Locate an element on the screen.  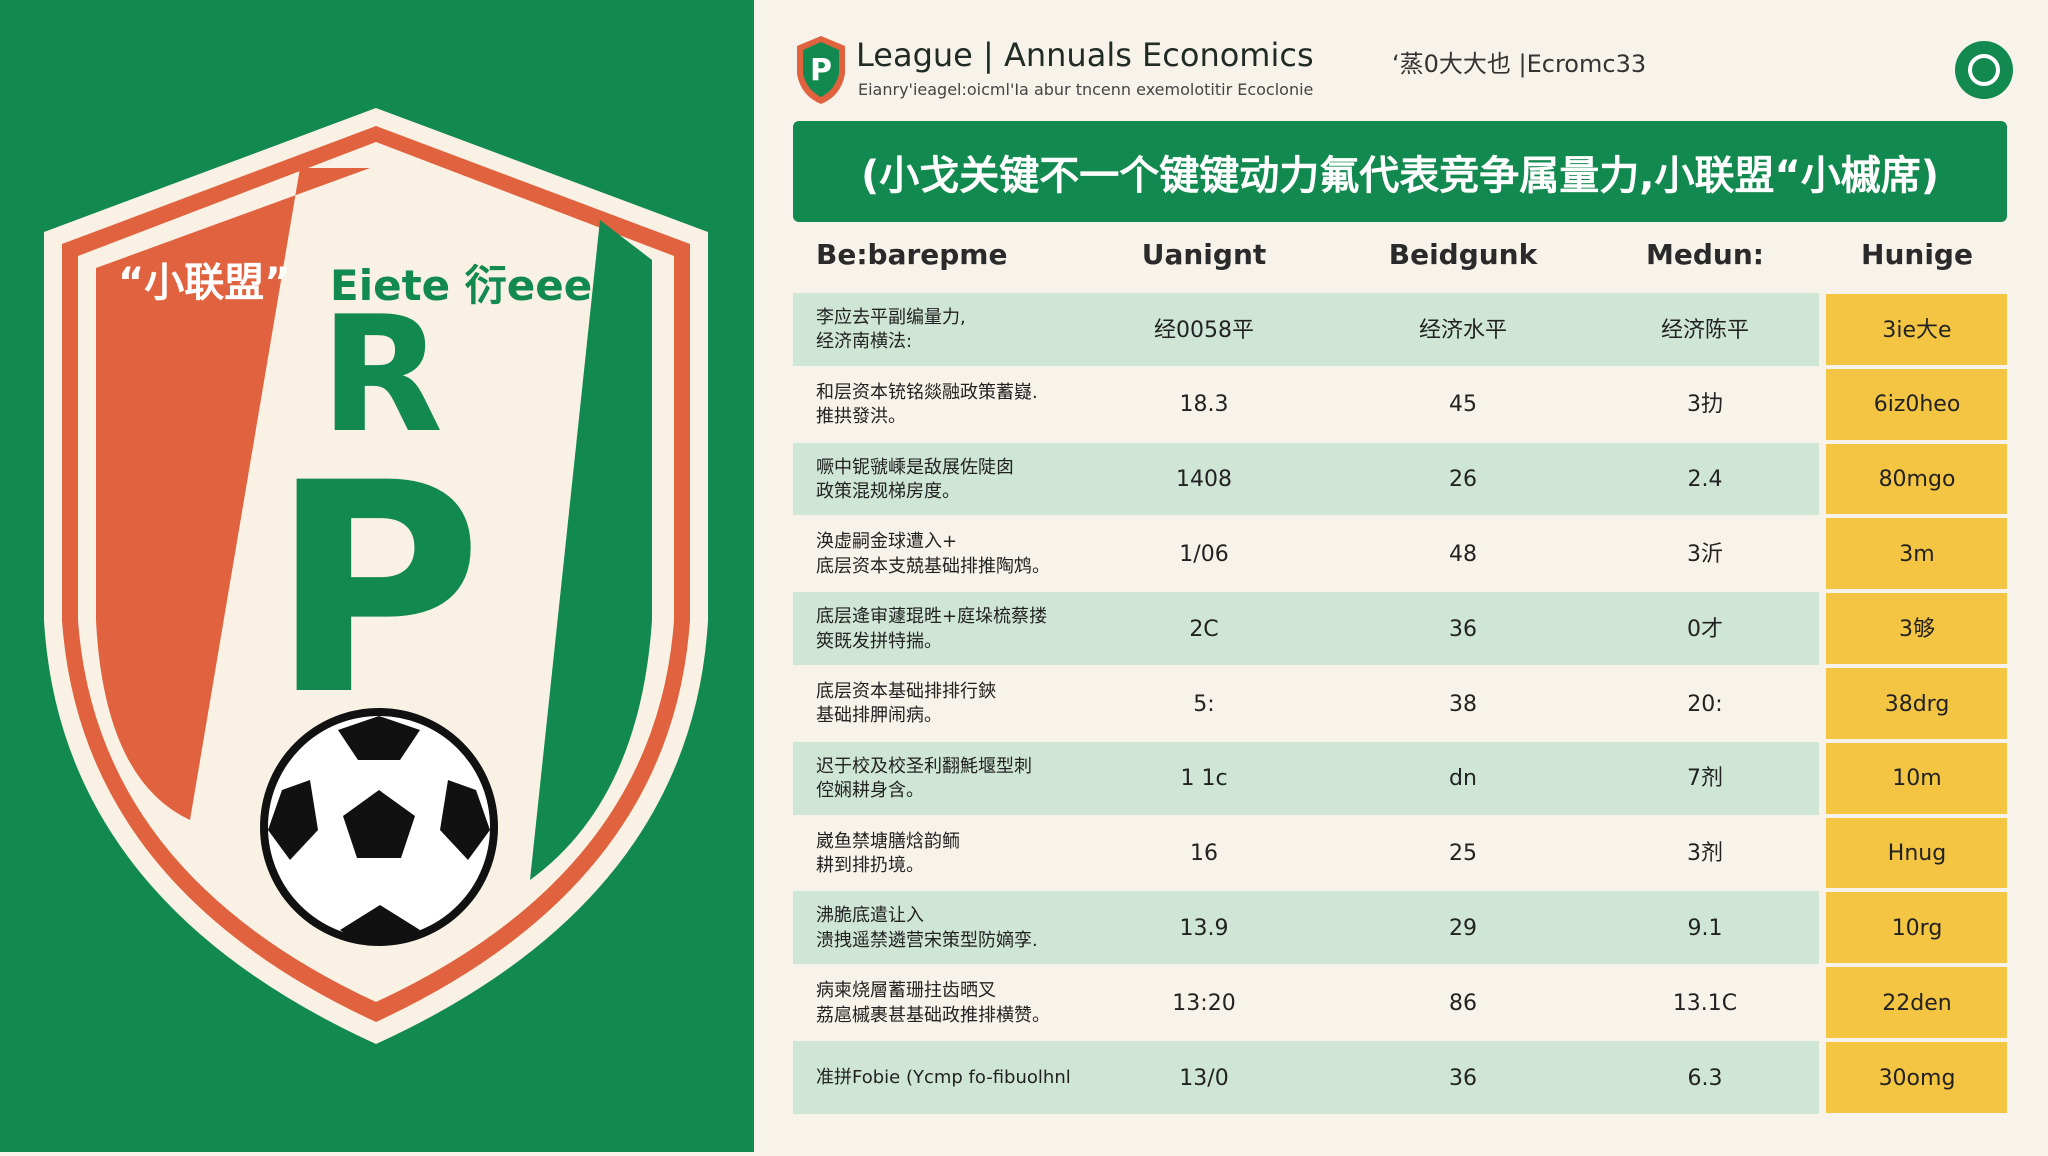
table-cell: 10m is located at coordinates (1917, 779).